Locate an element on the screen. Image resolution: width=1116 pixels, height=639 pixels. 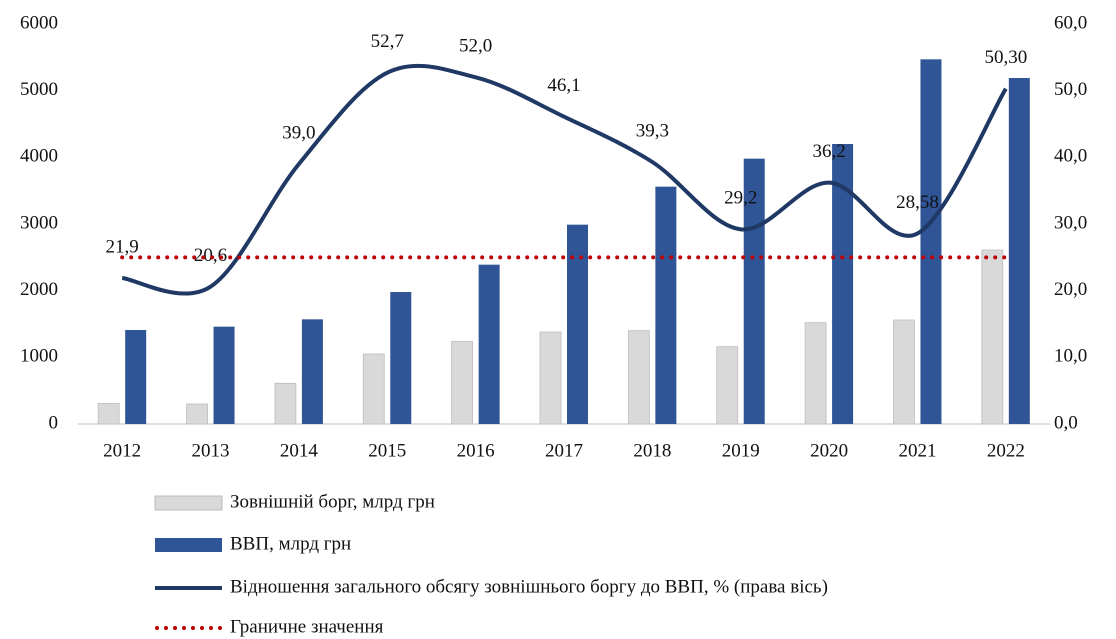
y-tick-label: 2000 is located at coordinates (39, 289).